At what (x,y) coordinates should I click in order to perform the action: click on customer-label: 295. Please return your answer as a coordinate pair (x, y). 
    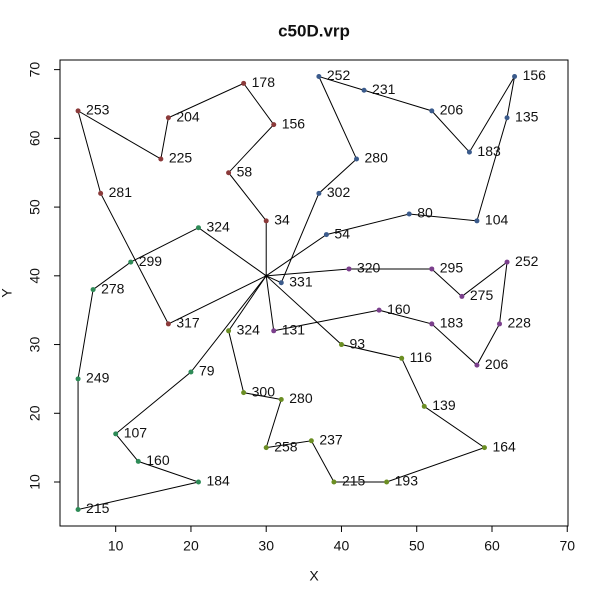
    Looking at the image, I should click on (452, 268).